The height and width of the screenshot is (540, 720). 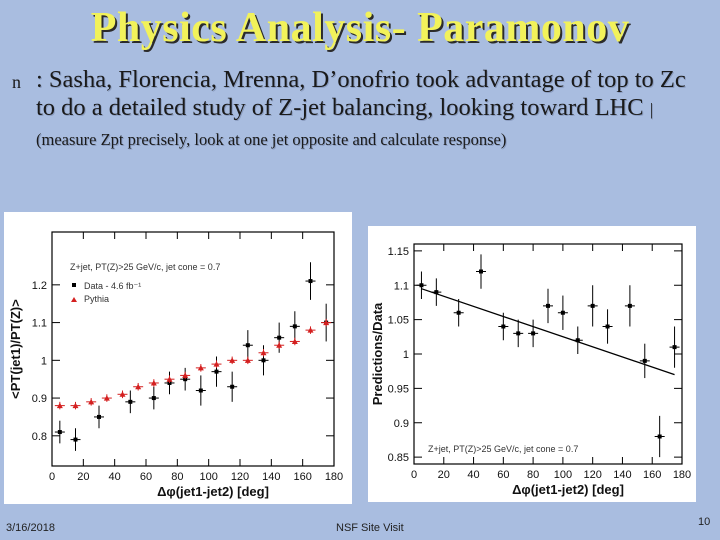 What do you see at coordinates (370, 528) in the screenshot?
I see `footer-title: NSF Site Visit` at bounding box center [370, 528].